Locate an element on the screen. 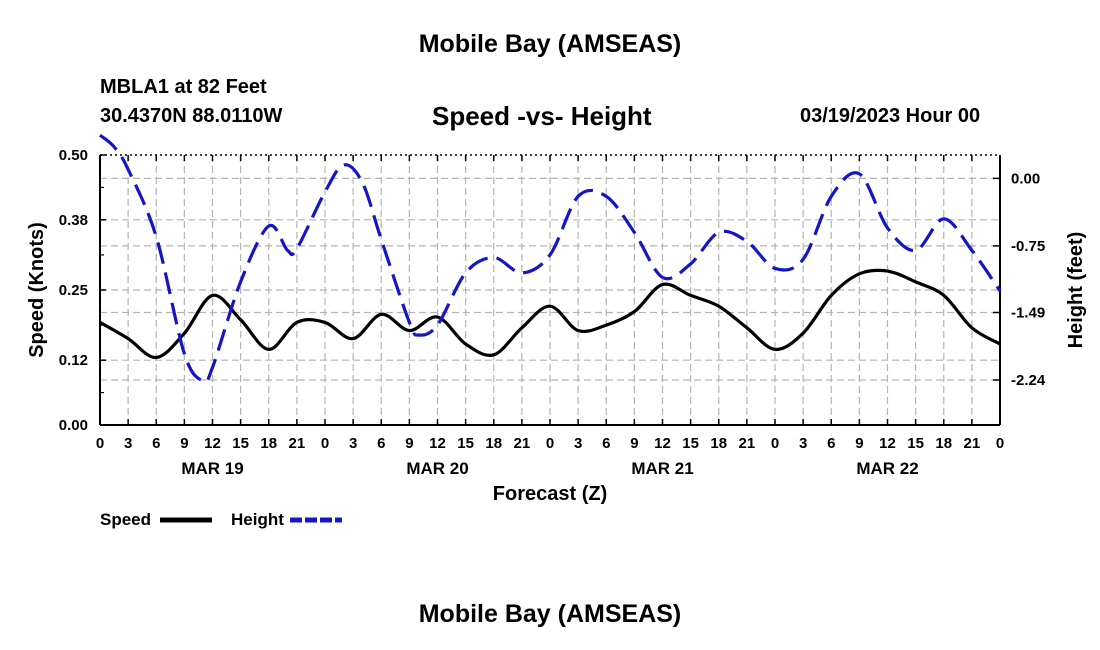 The height and width of the screenshot is (650, 1100). speed-series-line is located at coordinates (550, 314).